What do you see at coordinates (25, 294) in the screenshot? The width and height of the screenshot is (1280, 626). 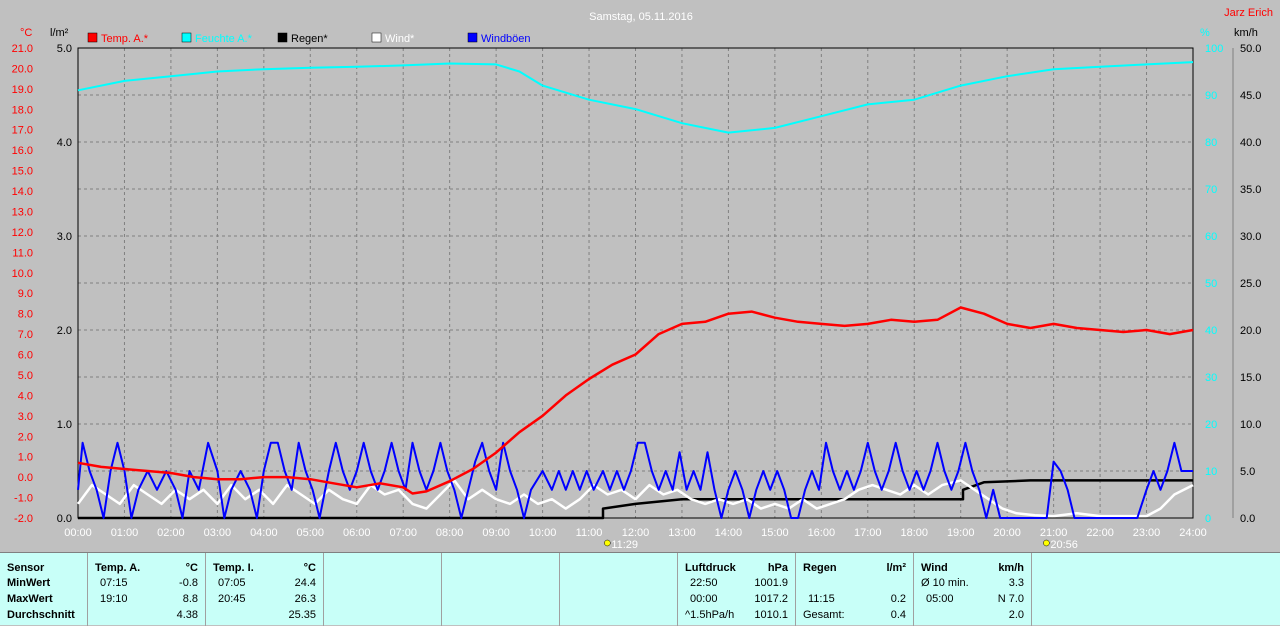 I see `temp-axis-tick-label: 9.0` at bounding box center [25, 294].